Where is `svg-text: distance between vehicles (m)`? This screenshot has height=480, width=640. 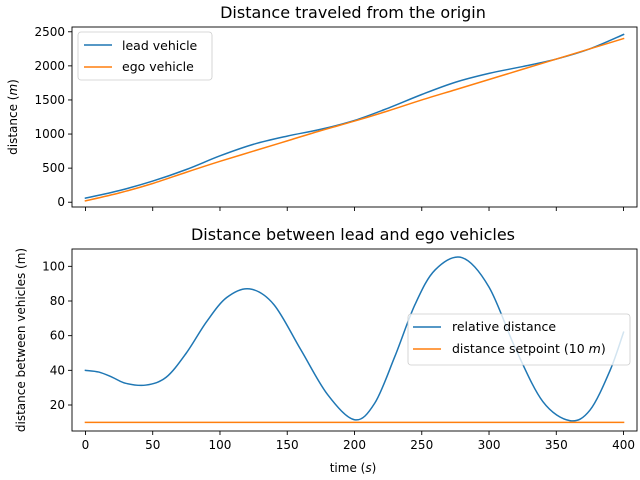 svg-text: distance between vehicles (m) is located at coordinates (21, 340).